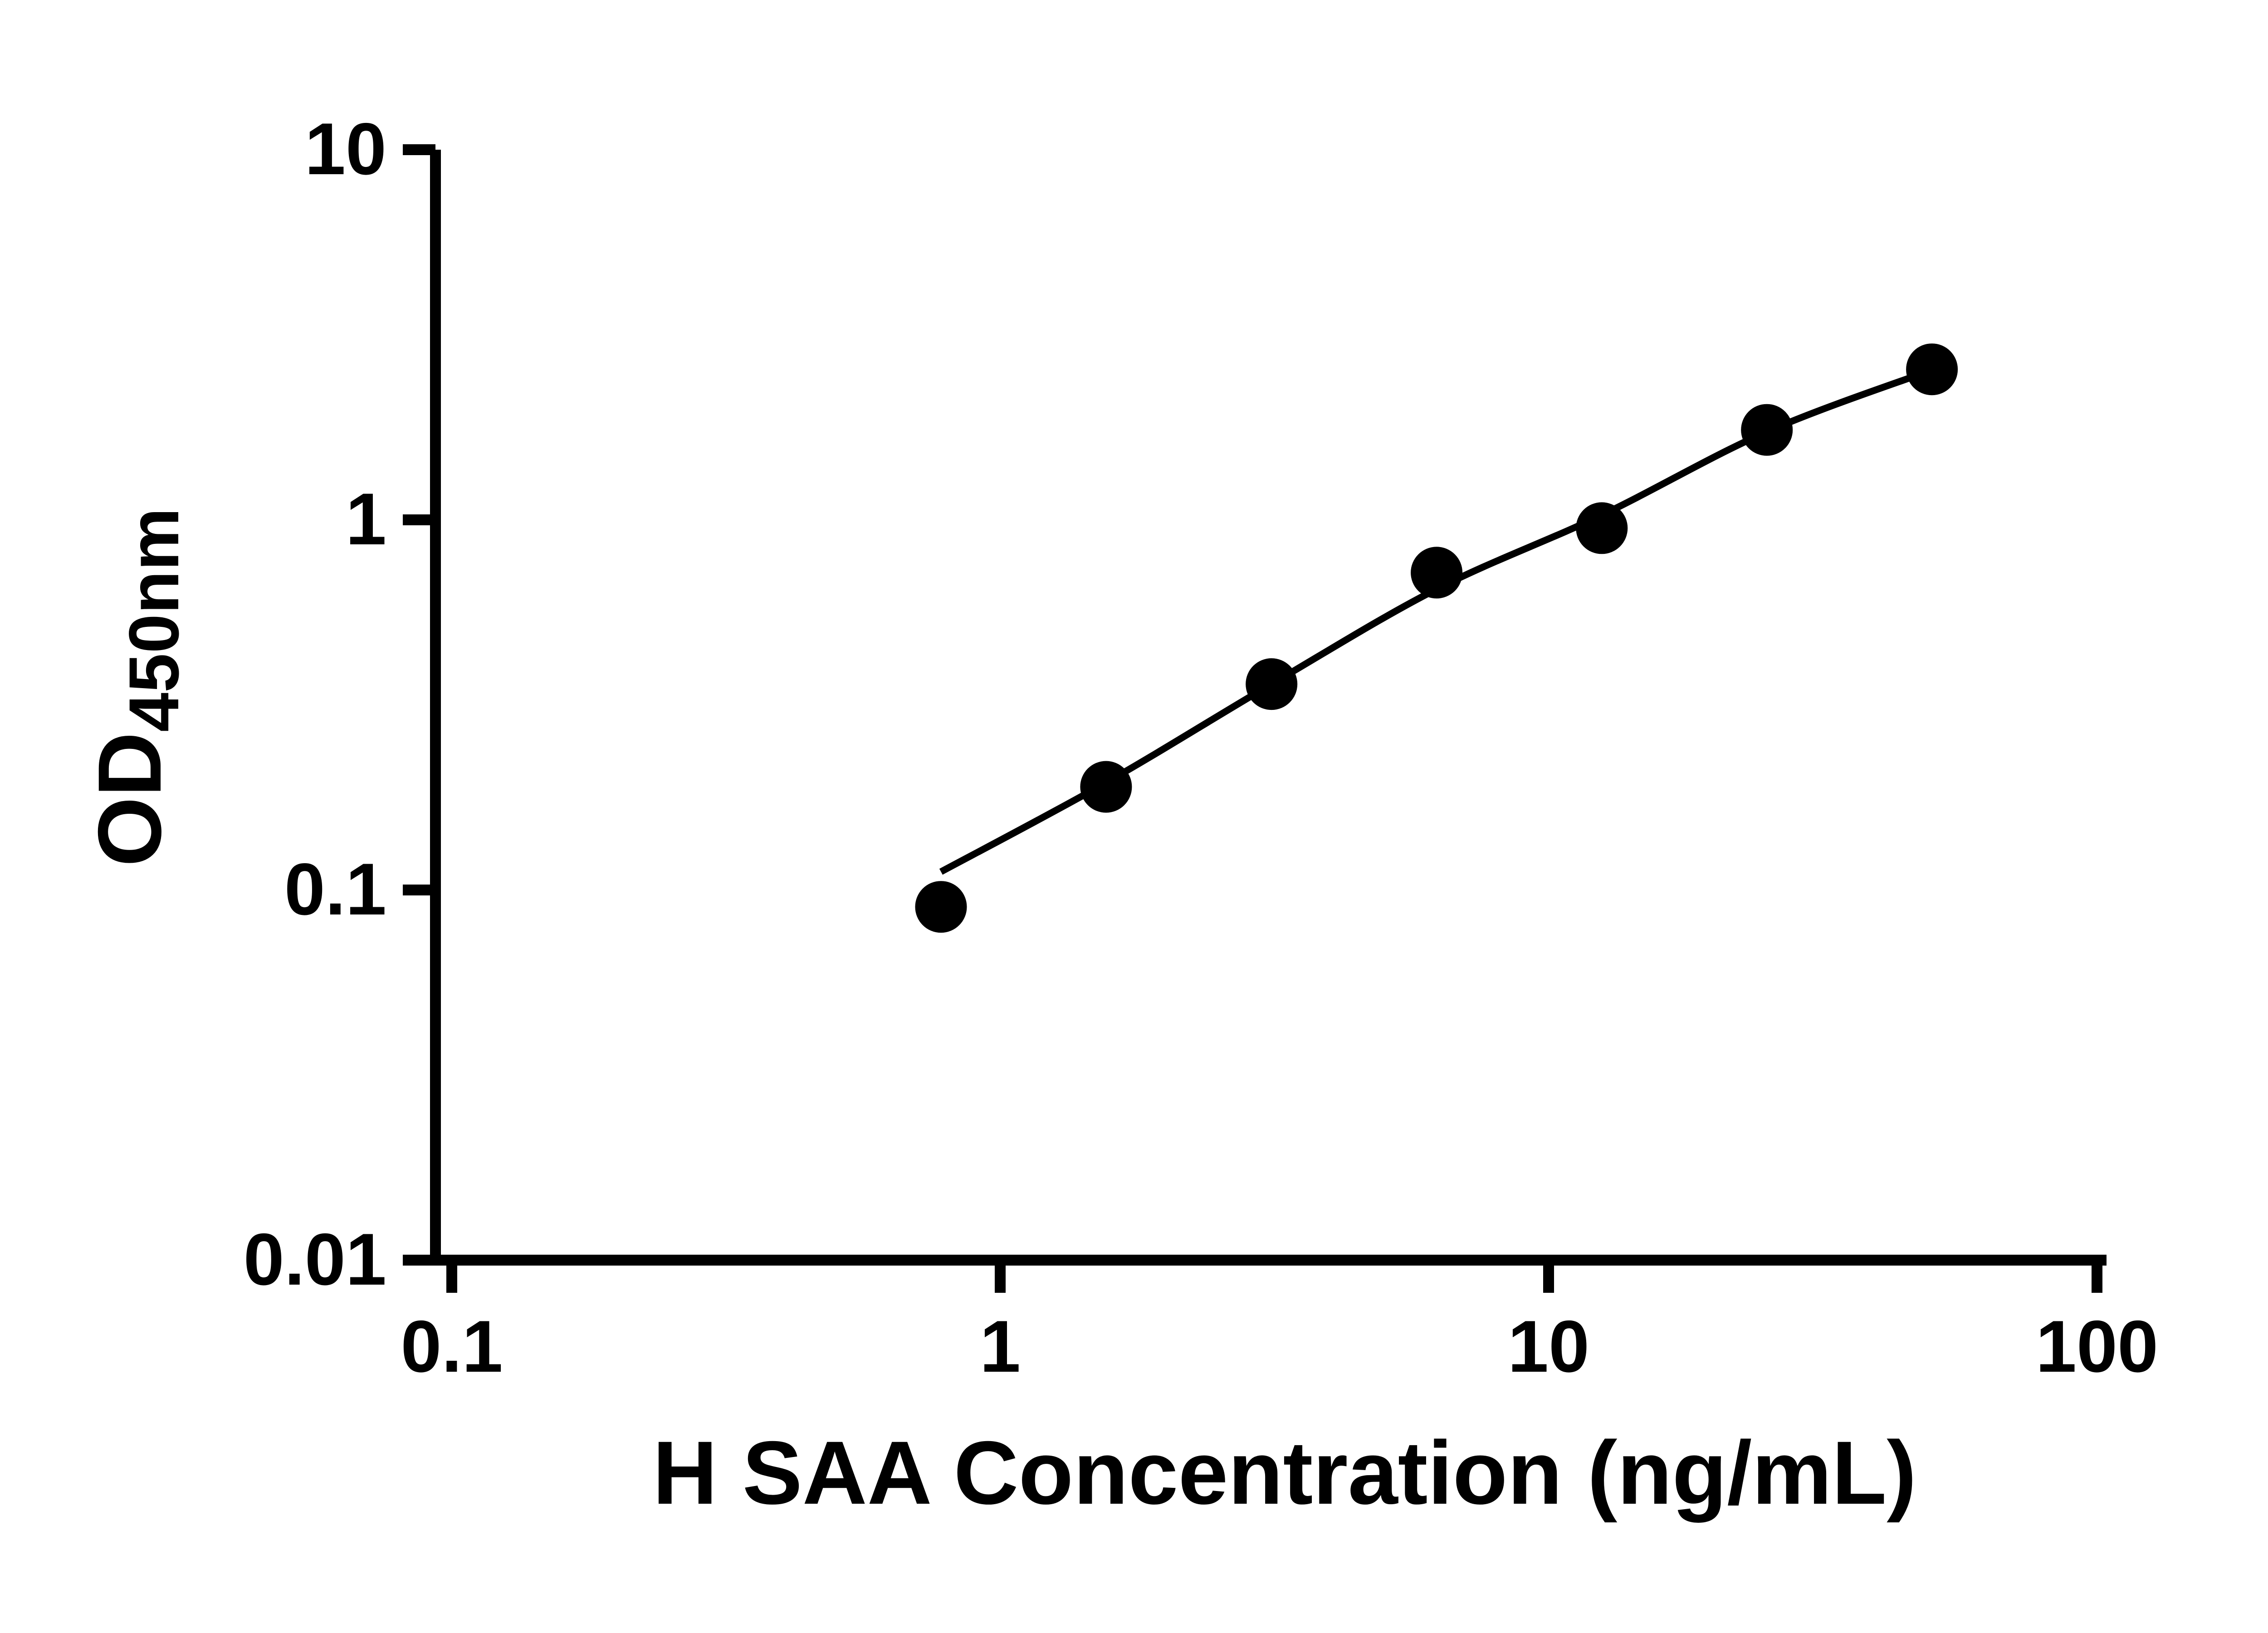 The width and height of the screenshot is (2268, 1633). What do you see at coordinates (2097, 1346) in the screenshot?
I see `x-axis-tick-label: 100` at bounding box center [2097, 1346].